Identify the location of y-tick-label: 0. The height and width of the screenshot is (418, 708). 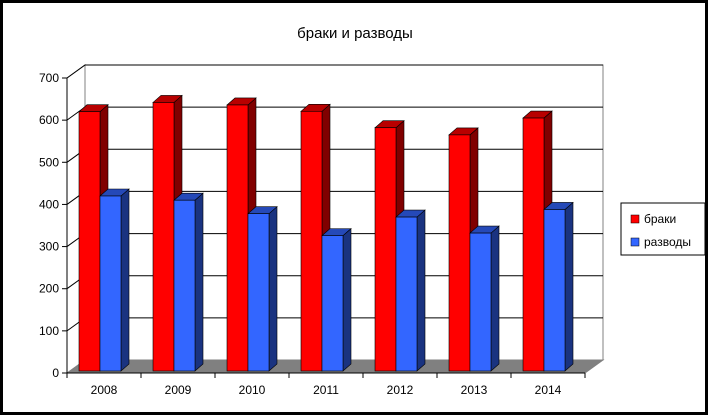
(55, 373).